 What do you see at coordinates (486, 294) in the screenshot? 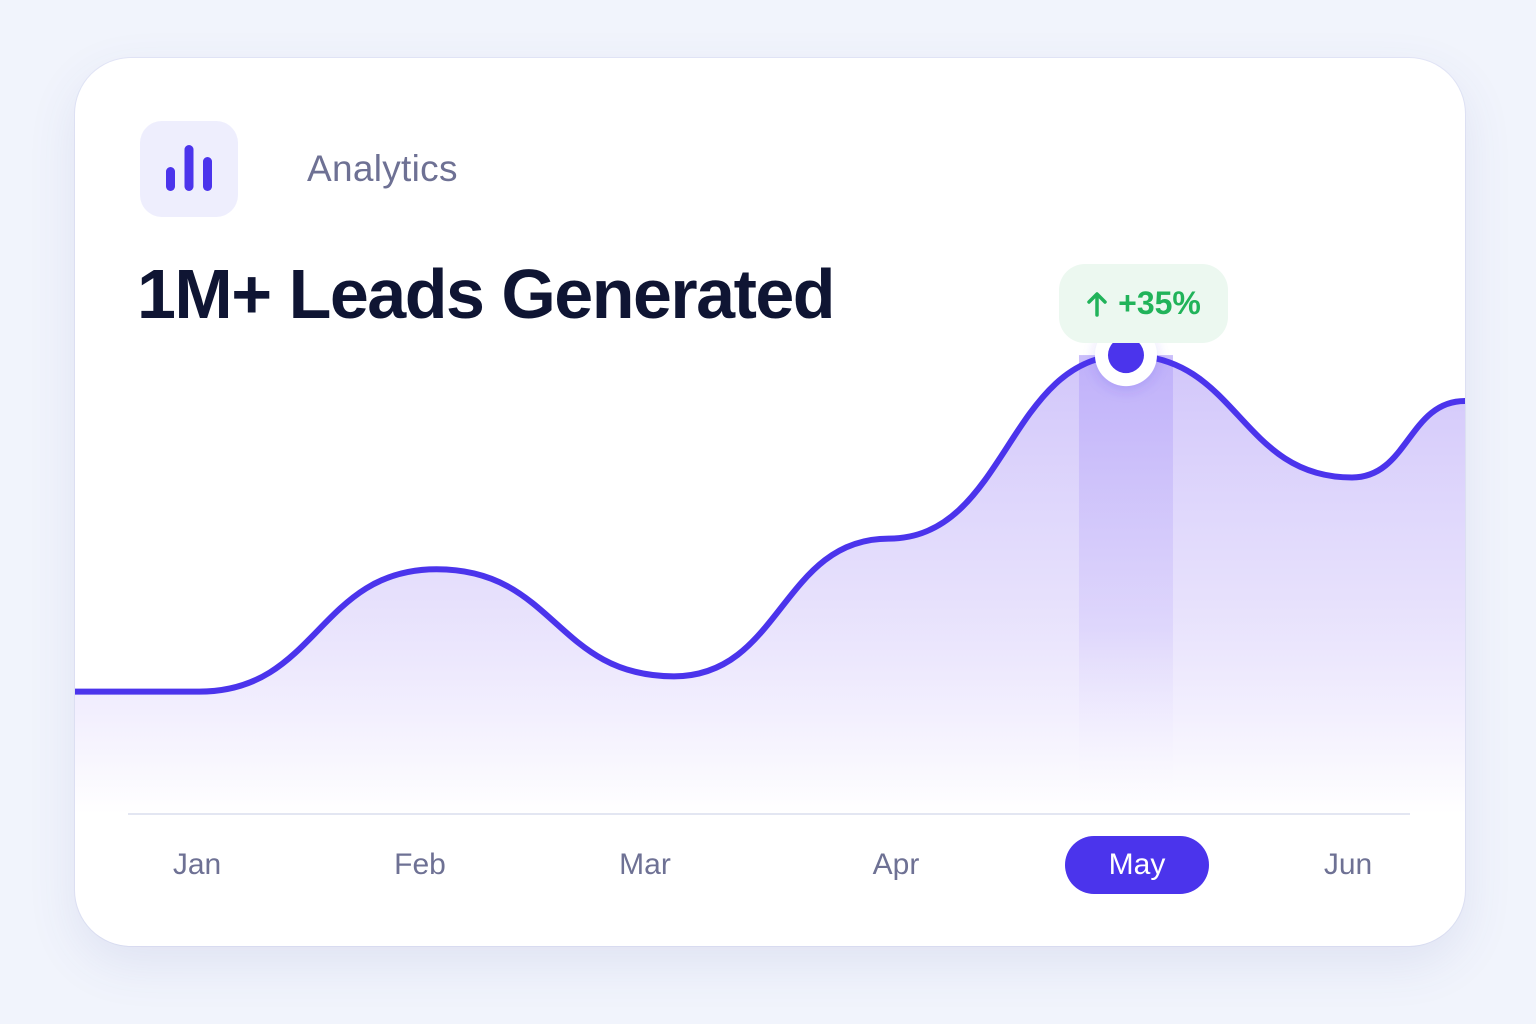
I see `headline: 1M+ Leads Generated` at bounding box center [486, 294].